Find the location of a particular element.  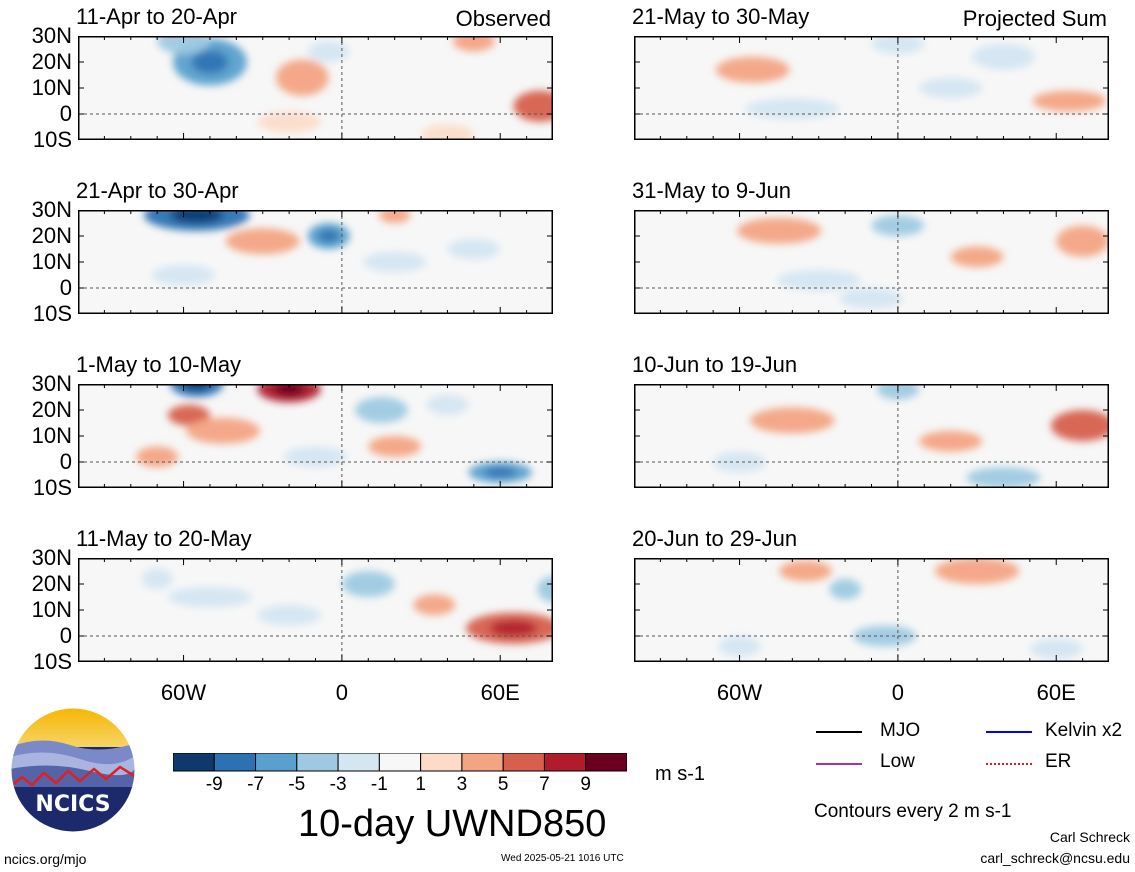

units-label: m s-1 is located at coordinates (680, 774).